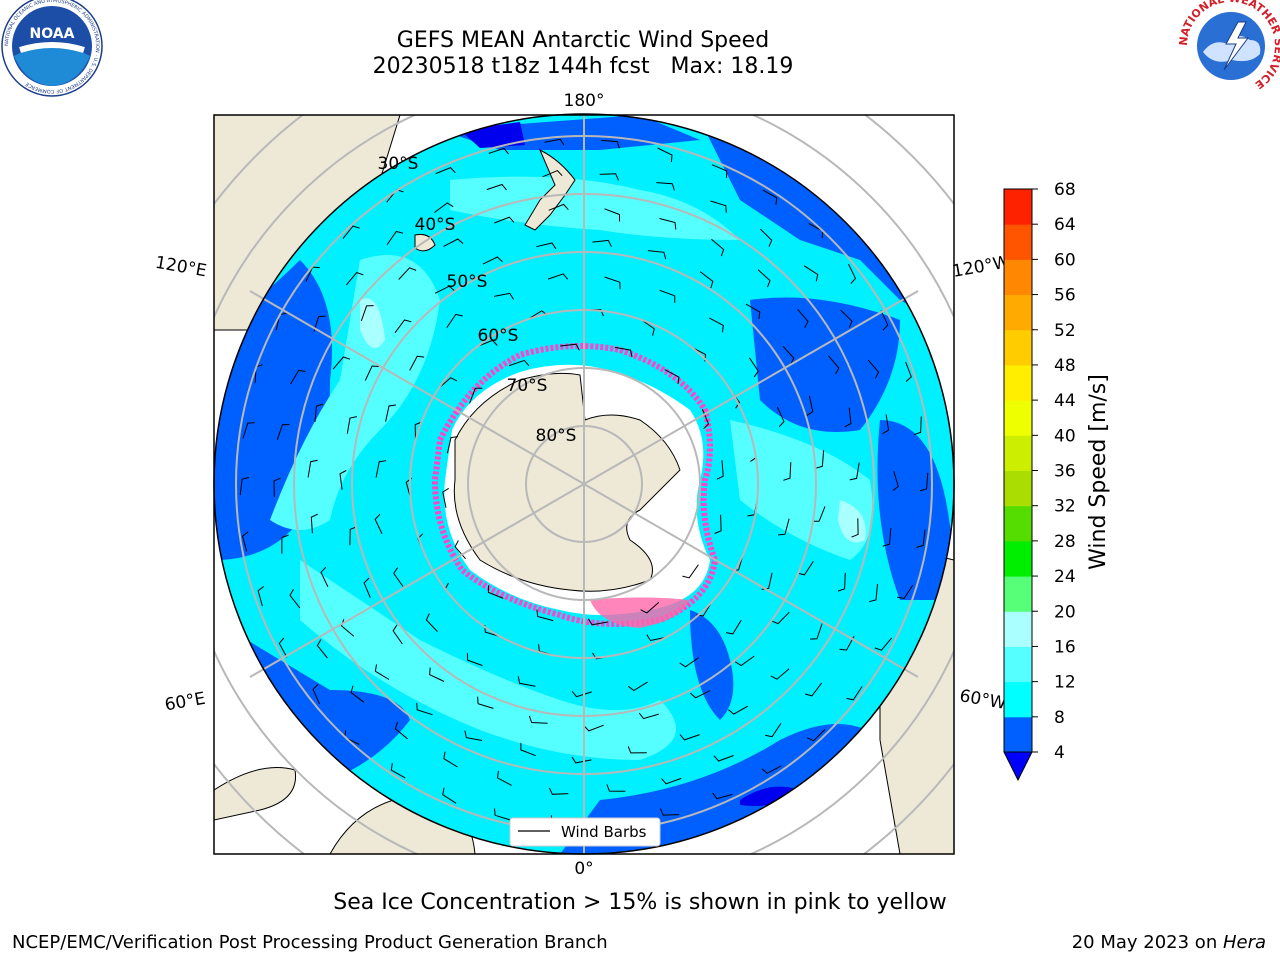 This screenshot has height=960, width=1280. I want to click on footer-date-text: 20 May 2023 on, so click(1147, 942).